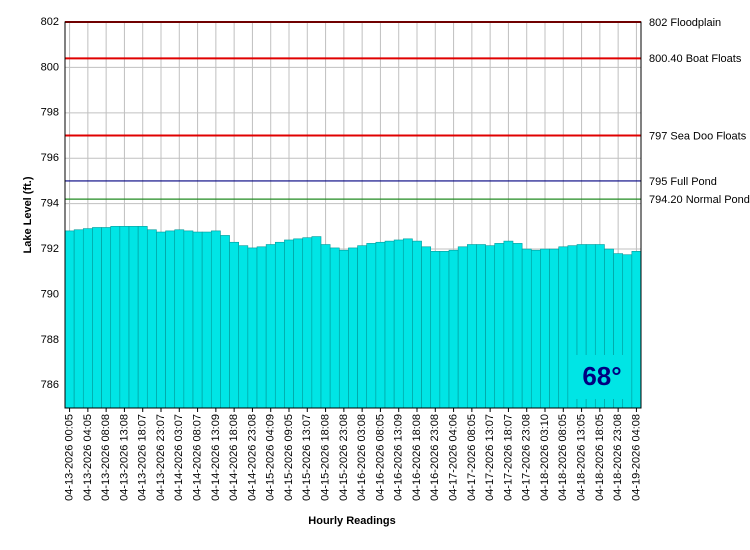  What do you see at coordinates (351, 521) in the screenshot?
I see `x-axis-title: Hourly Readings` at bounding box center [351, 521].